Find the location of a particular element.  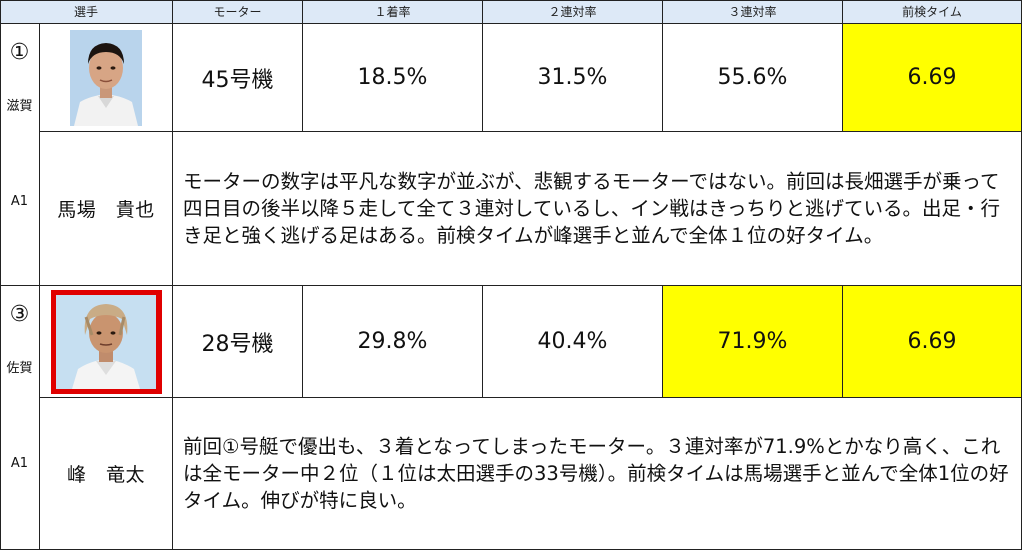

header-time: 前検タイム is located at coordinates (932, 12).